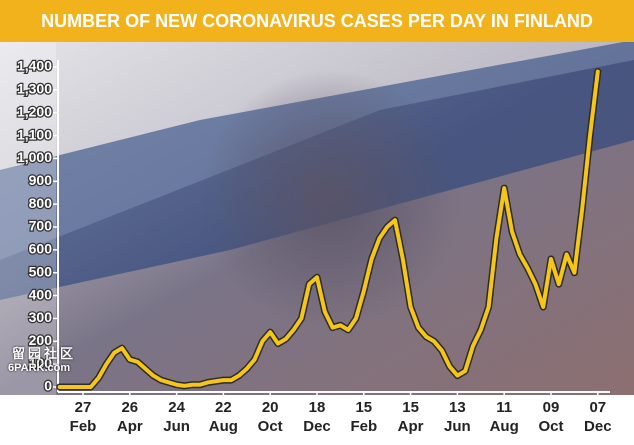 This screenshot has width=634, height=445. What do you see at coordinates (223, 417) in the screenshot?
I see `x-tick-label: 22 Aug` at bounding box center [223, 417].